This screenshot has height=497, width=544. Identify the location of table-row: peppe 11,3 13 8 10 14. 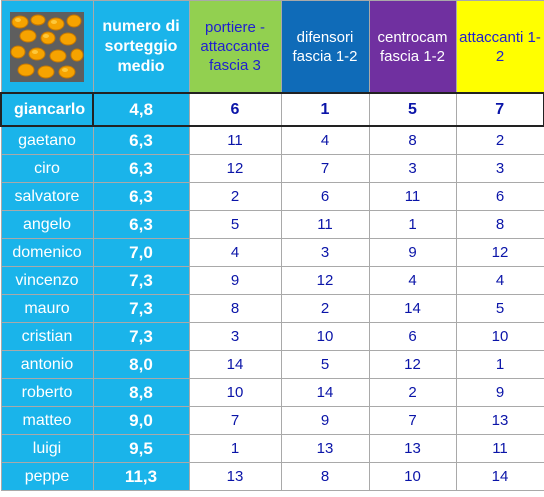
(272, 476).